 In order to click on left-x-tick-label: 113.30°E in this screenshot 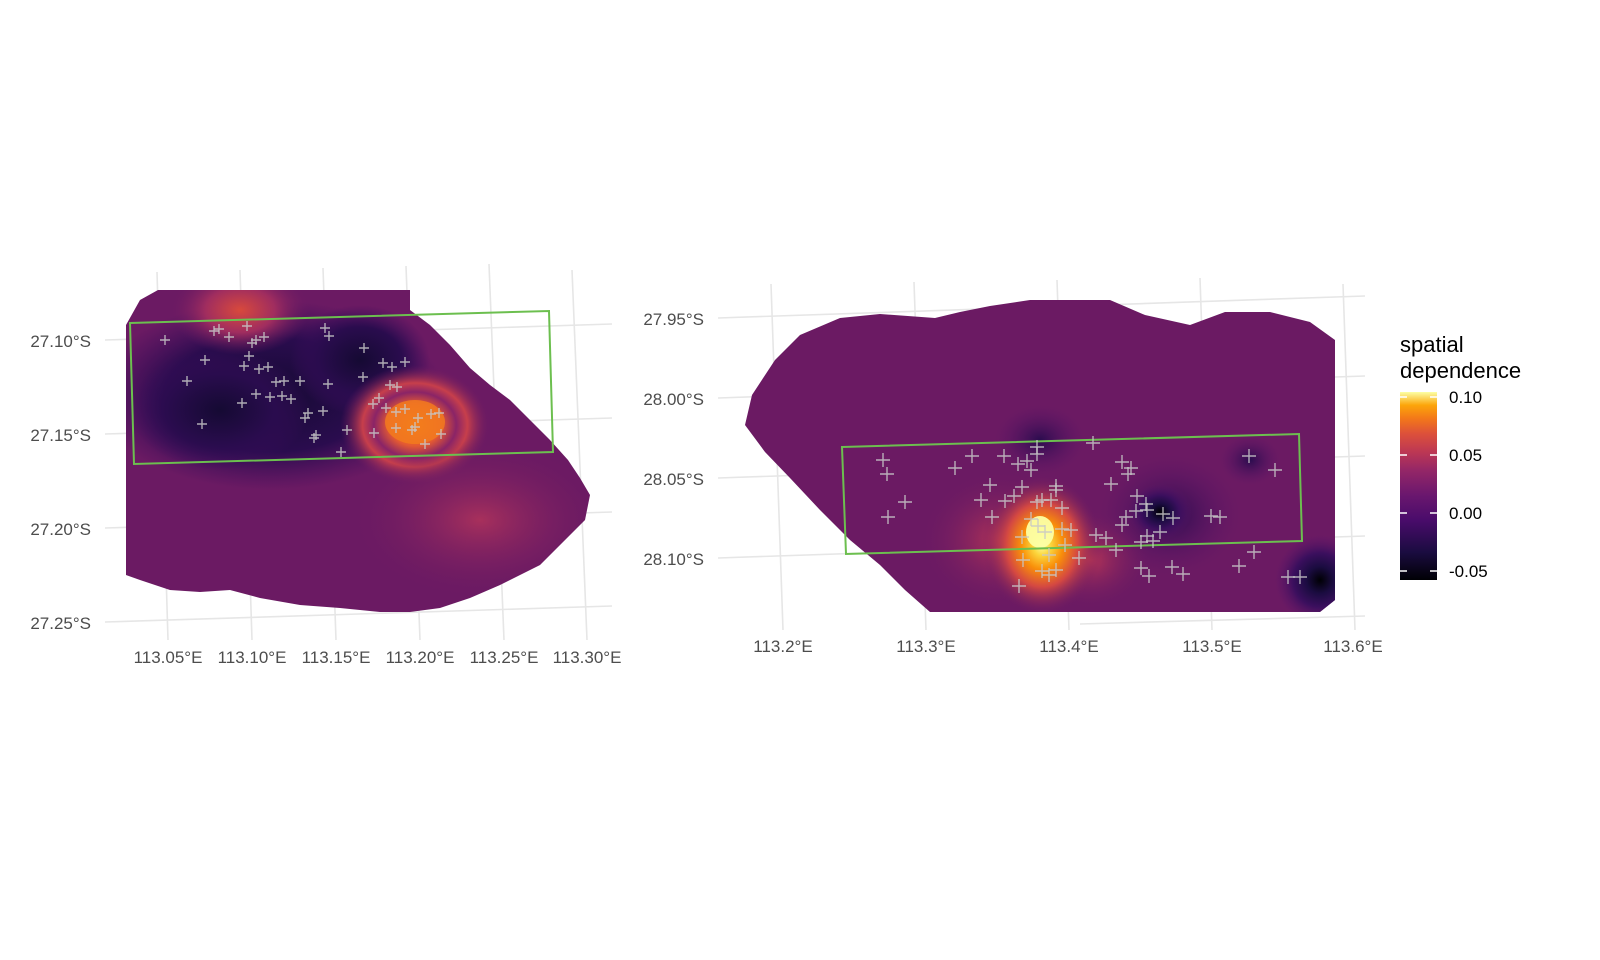, I will do `click(587, 657)`.